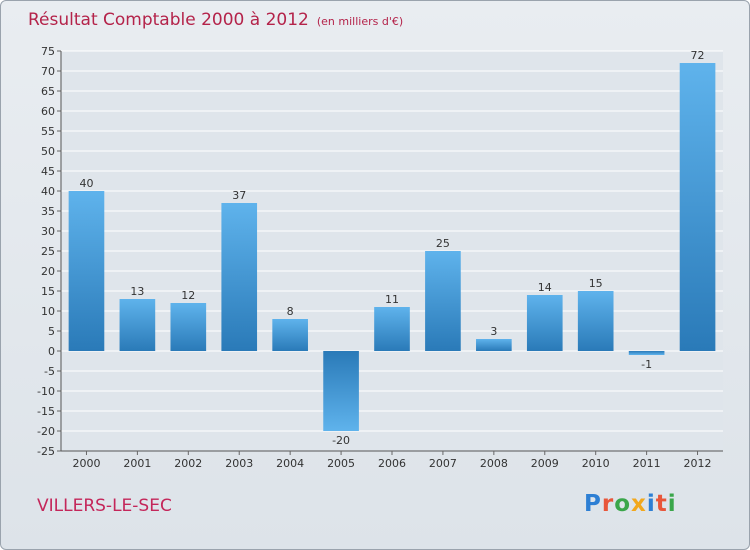 The image size is (750, 550). I want to click on data-label: 12, so click(188, 295).